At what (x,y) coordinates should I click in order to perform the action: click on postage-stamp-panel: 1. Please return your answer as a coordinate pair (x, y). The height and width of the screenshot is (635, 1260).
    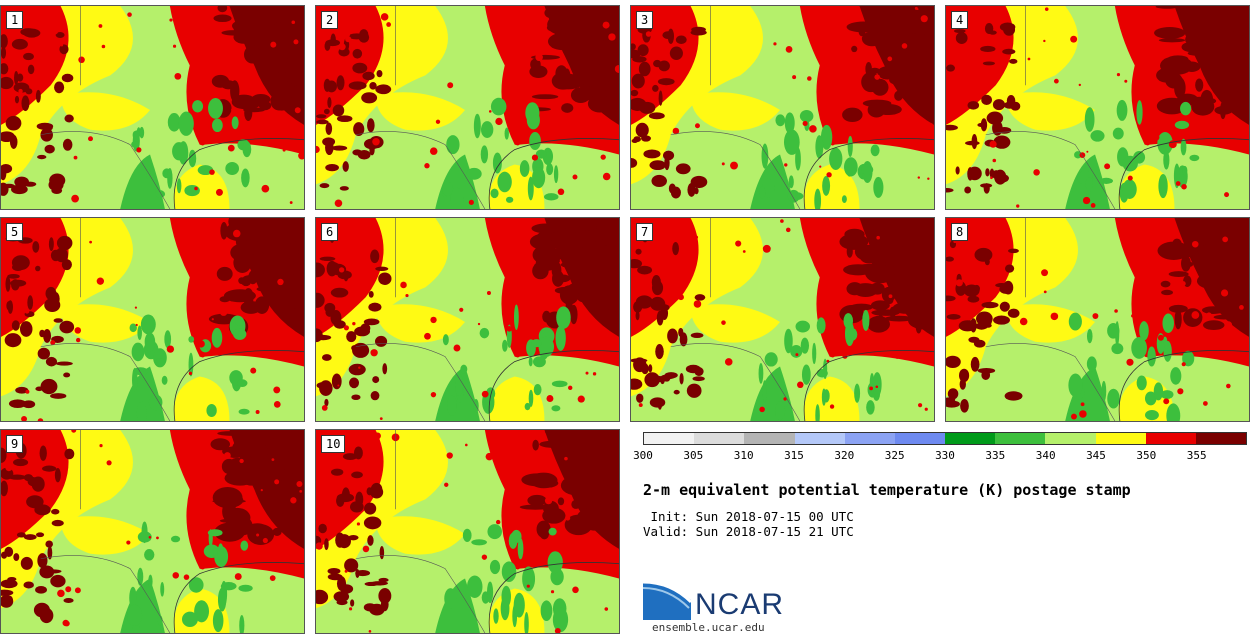
    Looking at the image, I should click on (152, 107).